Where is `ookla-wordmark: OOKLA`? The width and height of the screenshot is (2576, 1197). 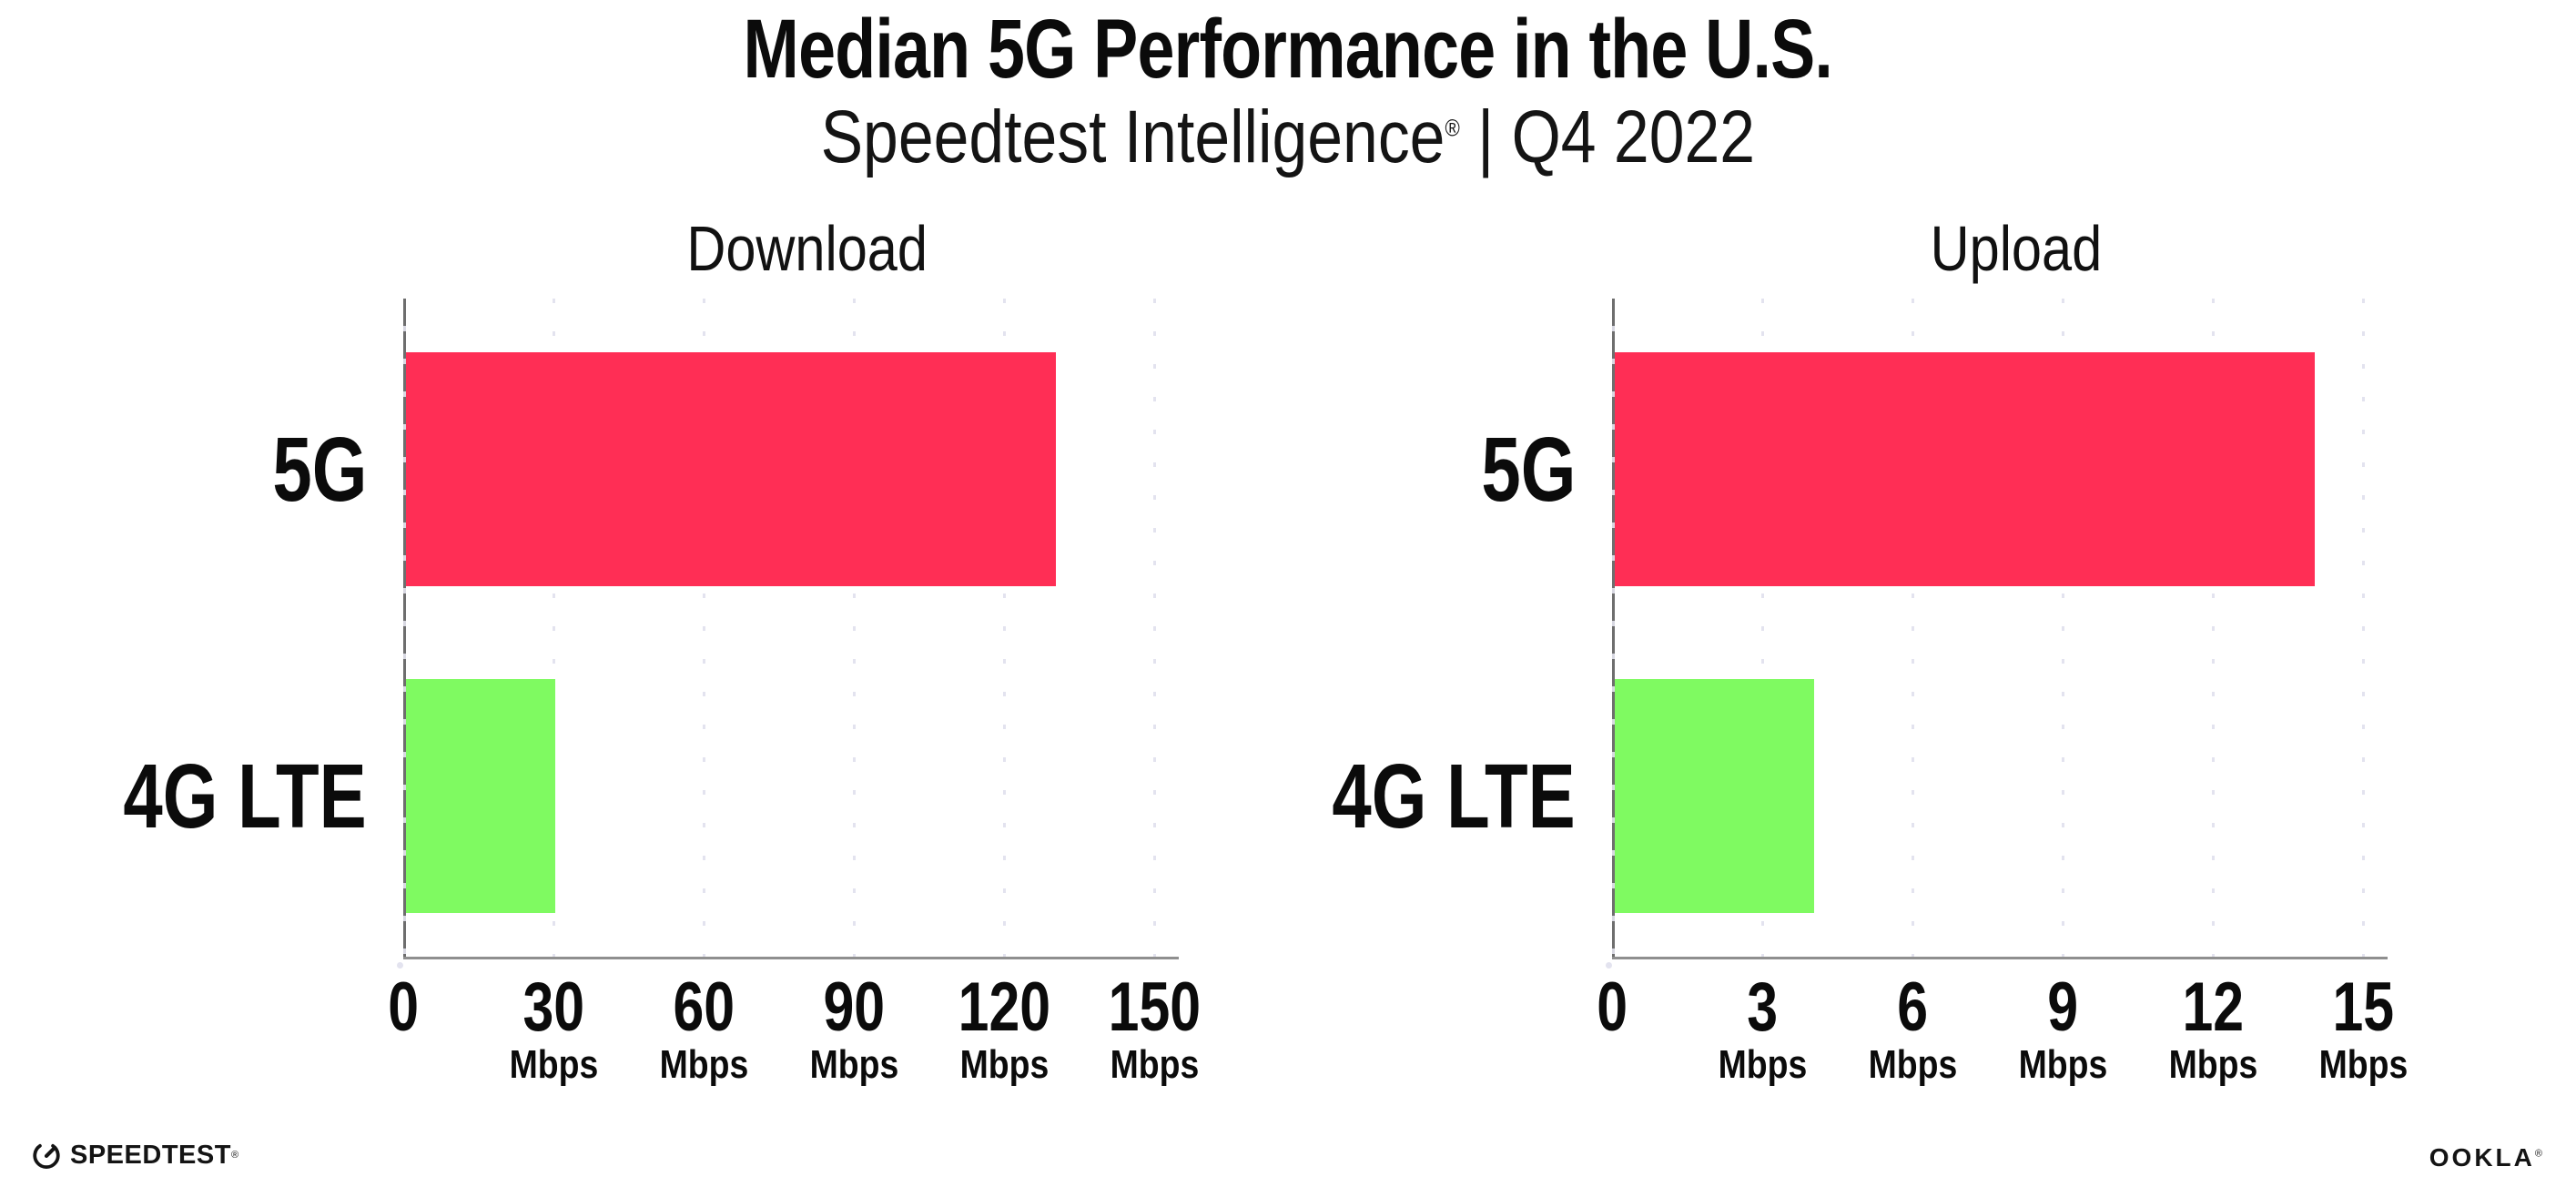
ookla-wordmark: OOKLA is located at coordinates (2482, 1157).